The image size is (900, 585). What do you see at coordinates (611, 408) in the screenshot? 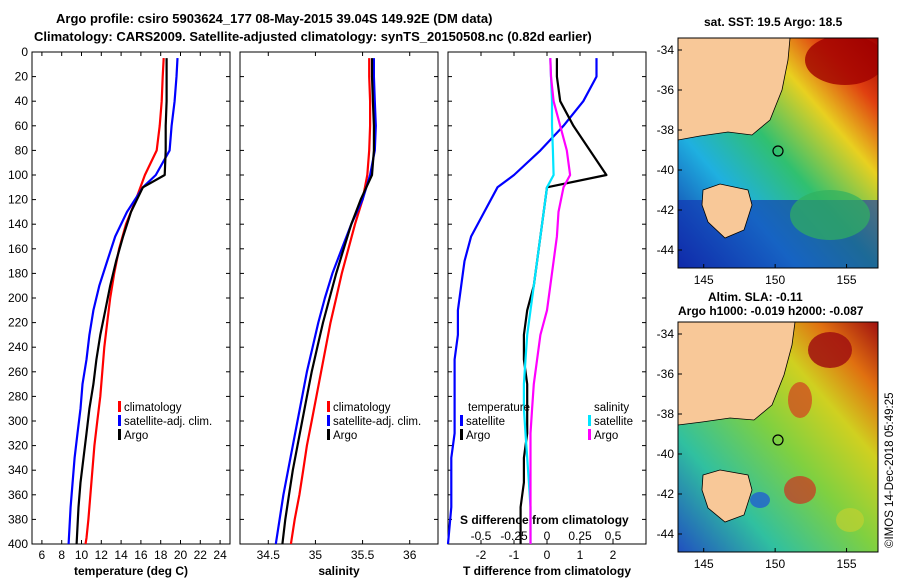
I see `legend-salinity-header: salinity` at bounding box center [611, 408].